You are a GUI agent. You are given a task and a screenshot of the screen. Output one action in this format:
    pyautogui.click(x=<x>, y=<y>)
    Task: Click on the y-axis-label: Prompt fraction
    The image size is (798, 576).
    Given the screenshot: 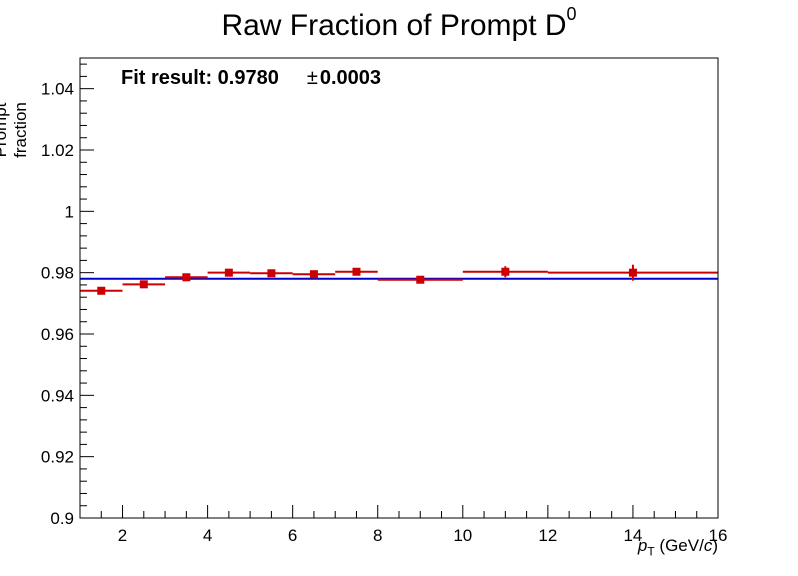 What is the action you would take?
    pyautogui.click(x=15, y=130)
    